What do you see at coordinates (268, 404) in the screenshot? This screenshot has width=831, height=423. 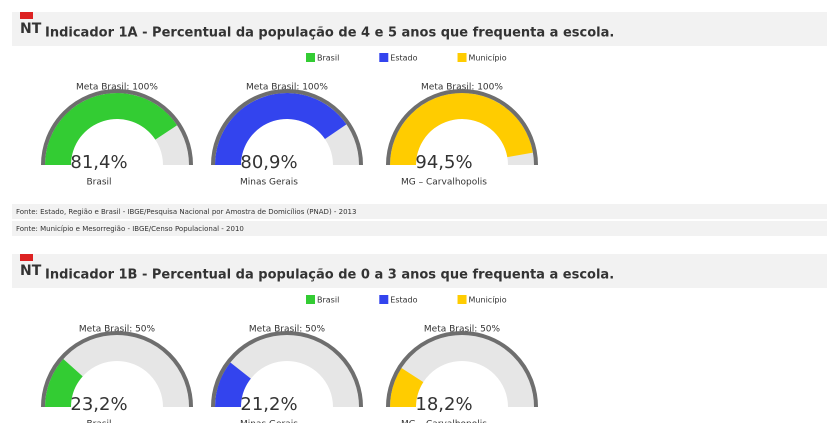 I see `gauge-value: 21,2%` at bounding box center [268, 404].